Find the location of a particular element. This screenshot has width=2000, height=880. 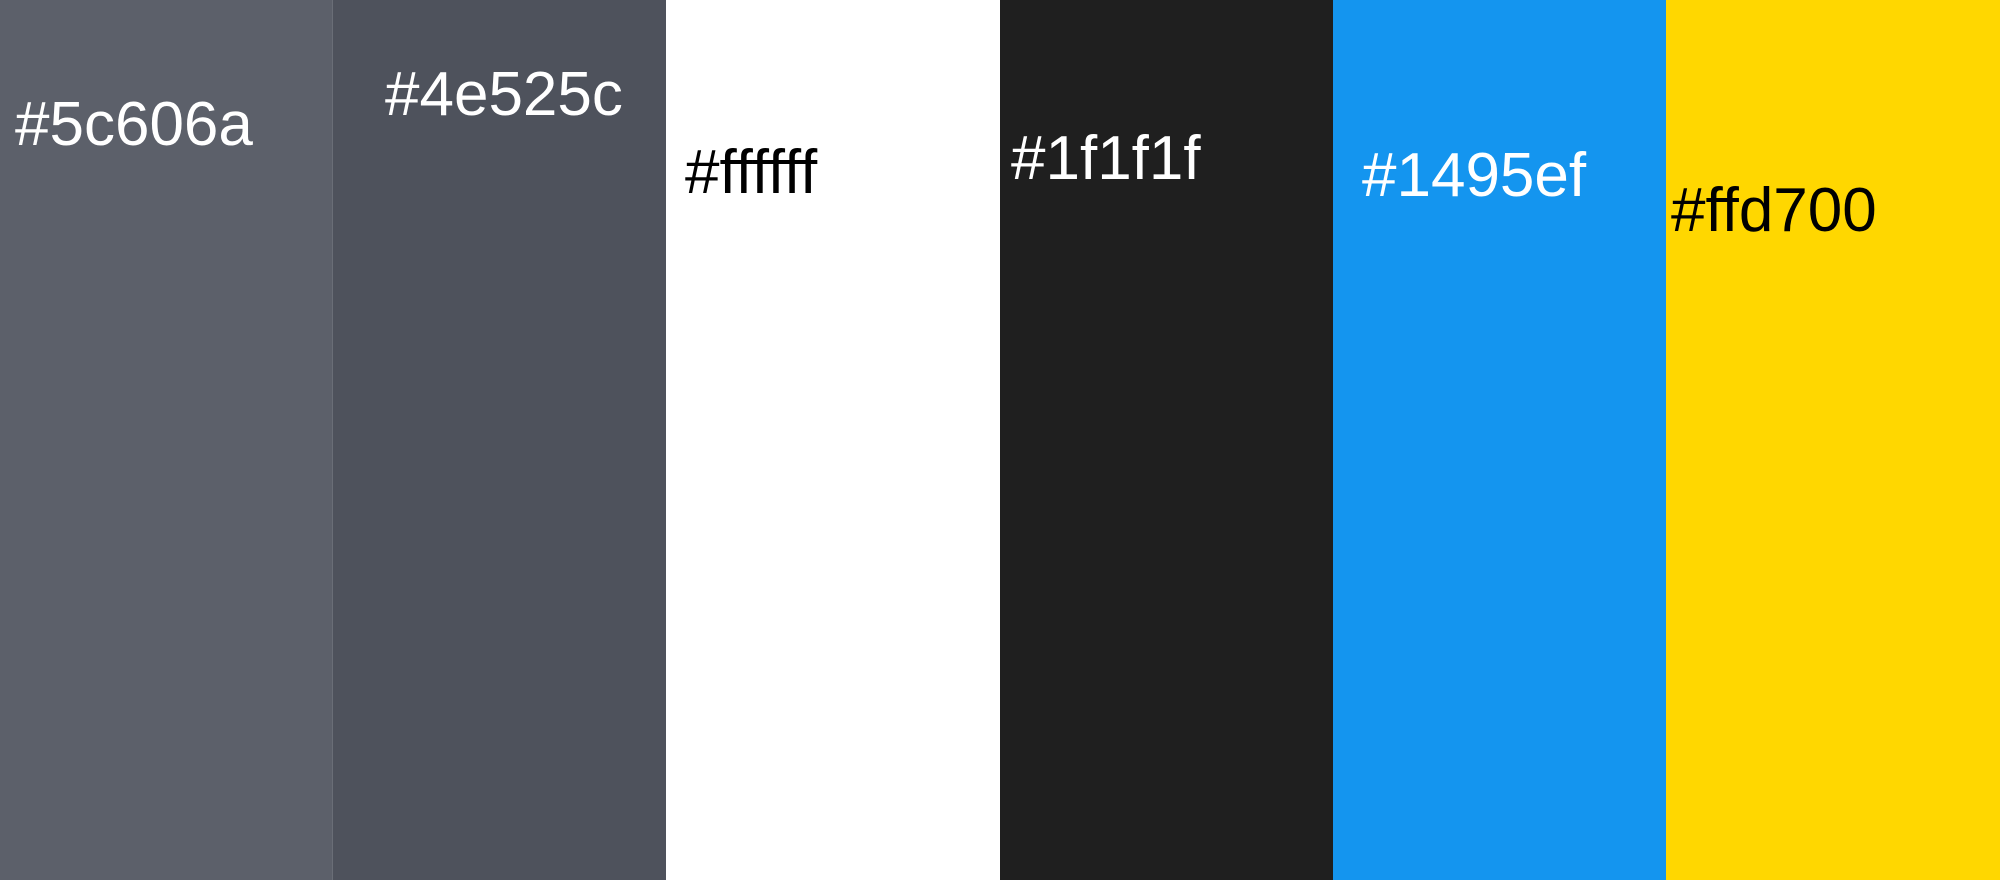

swatch-hex-label-3: #ffffff is located at coordinates (751, 172).